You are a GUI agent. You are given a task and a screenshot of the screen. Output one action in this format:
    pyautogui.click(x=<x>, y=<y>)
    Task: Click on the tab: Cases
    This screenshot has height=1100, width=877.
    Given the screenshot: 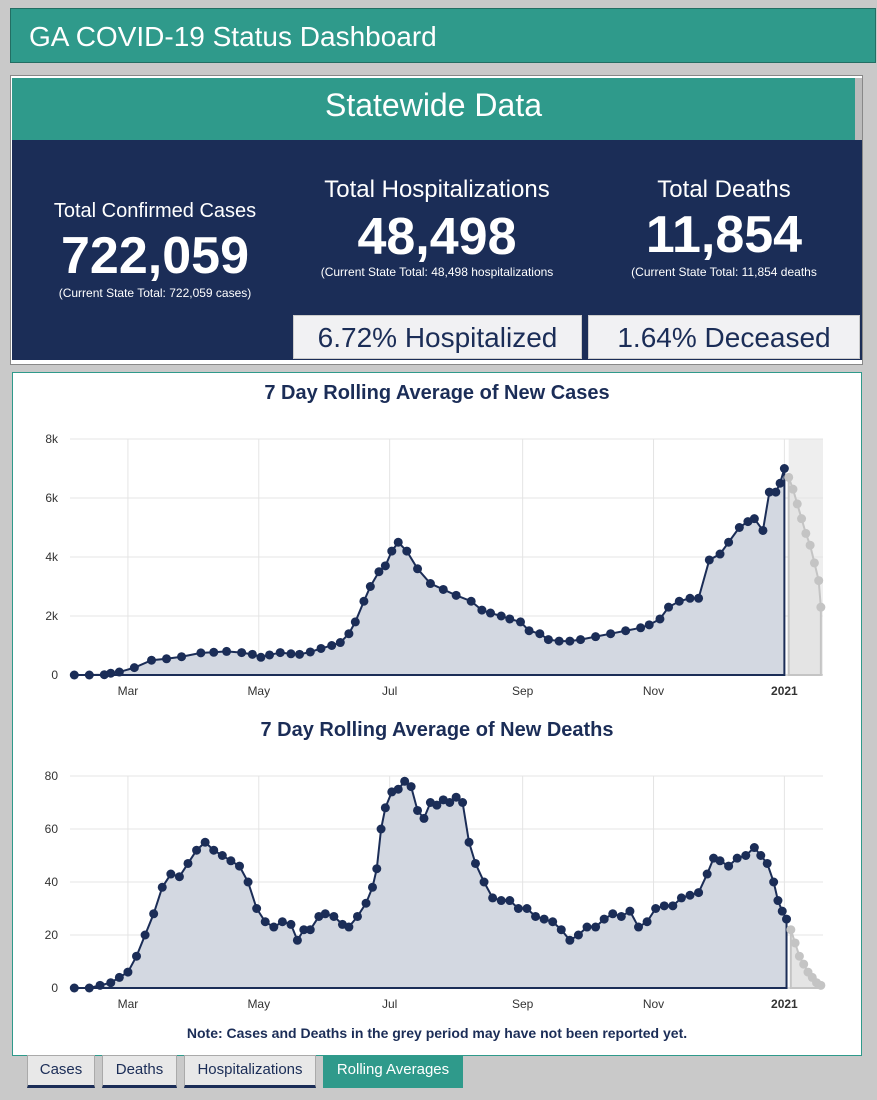 What is the action you would take?
    pyautogui.click(x=61, y=1071)
    